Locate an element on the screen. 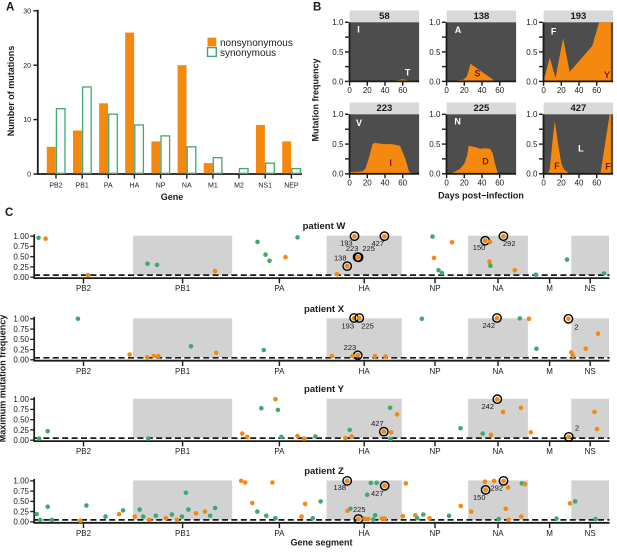  svg-text: 0.0 is located at coordinates (338, 174).